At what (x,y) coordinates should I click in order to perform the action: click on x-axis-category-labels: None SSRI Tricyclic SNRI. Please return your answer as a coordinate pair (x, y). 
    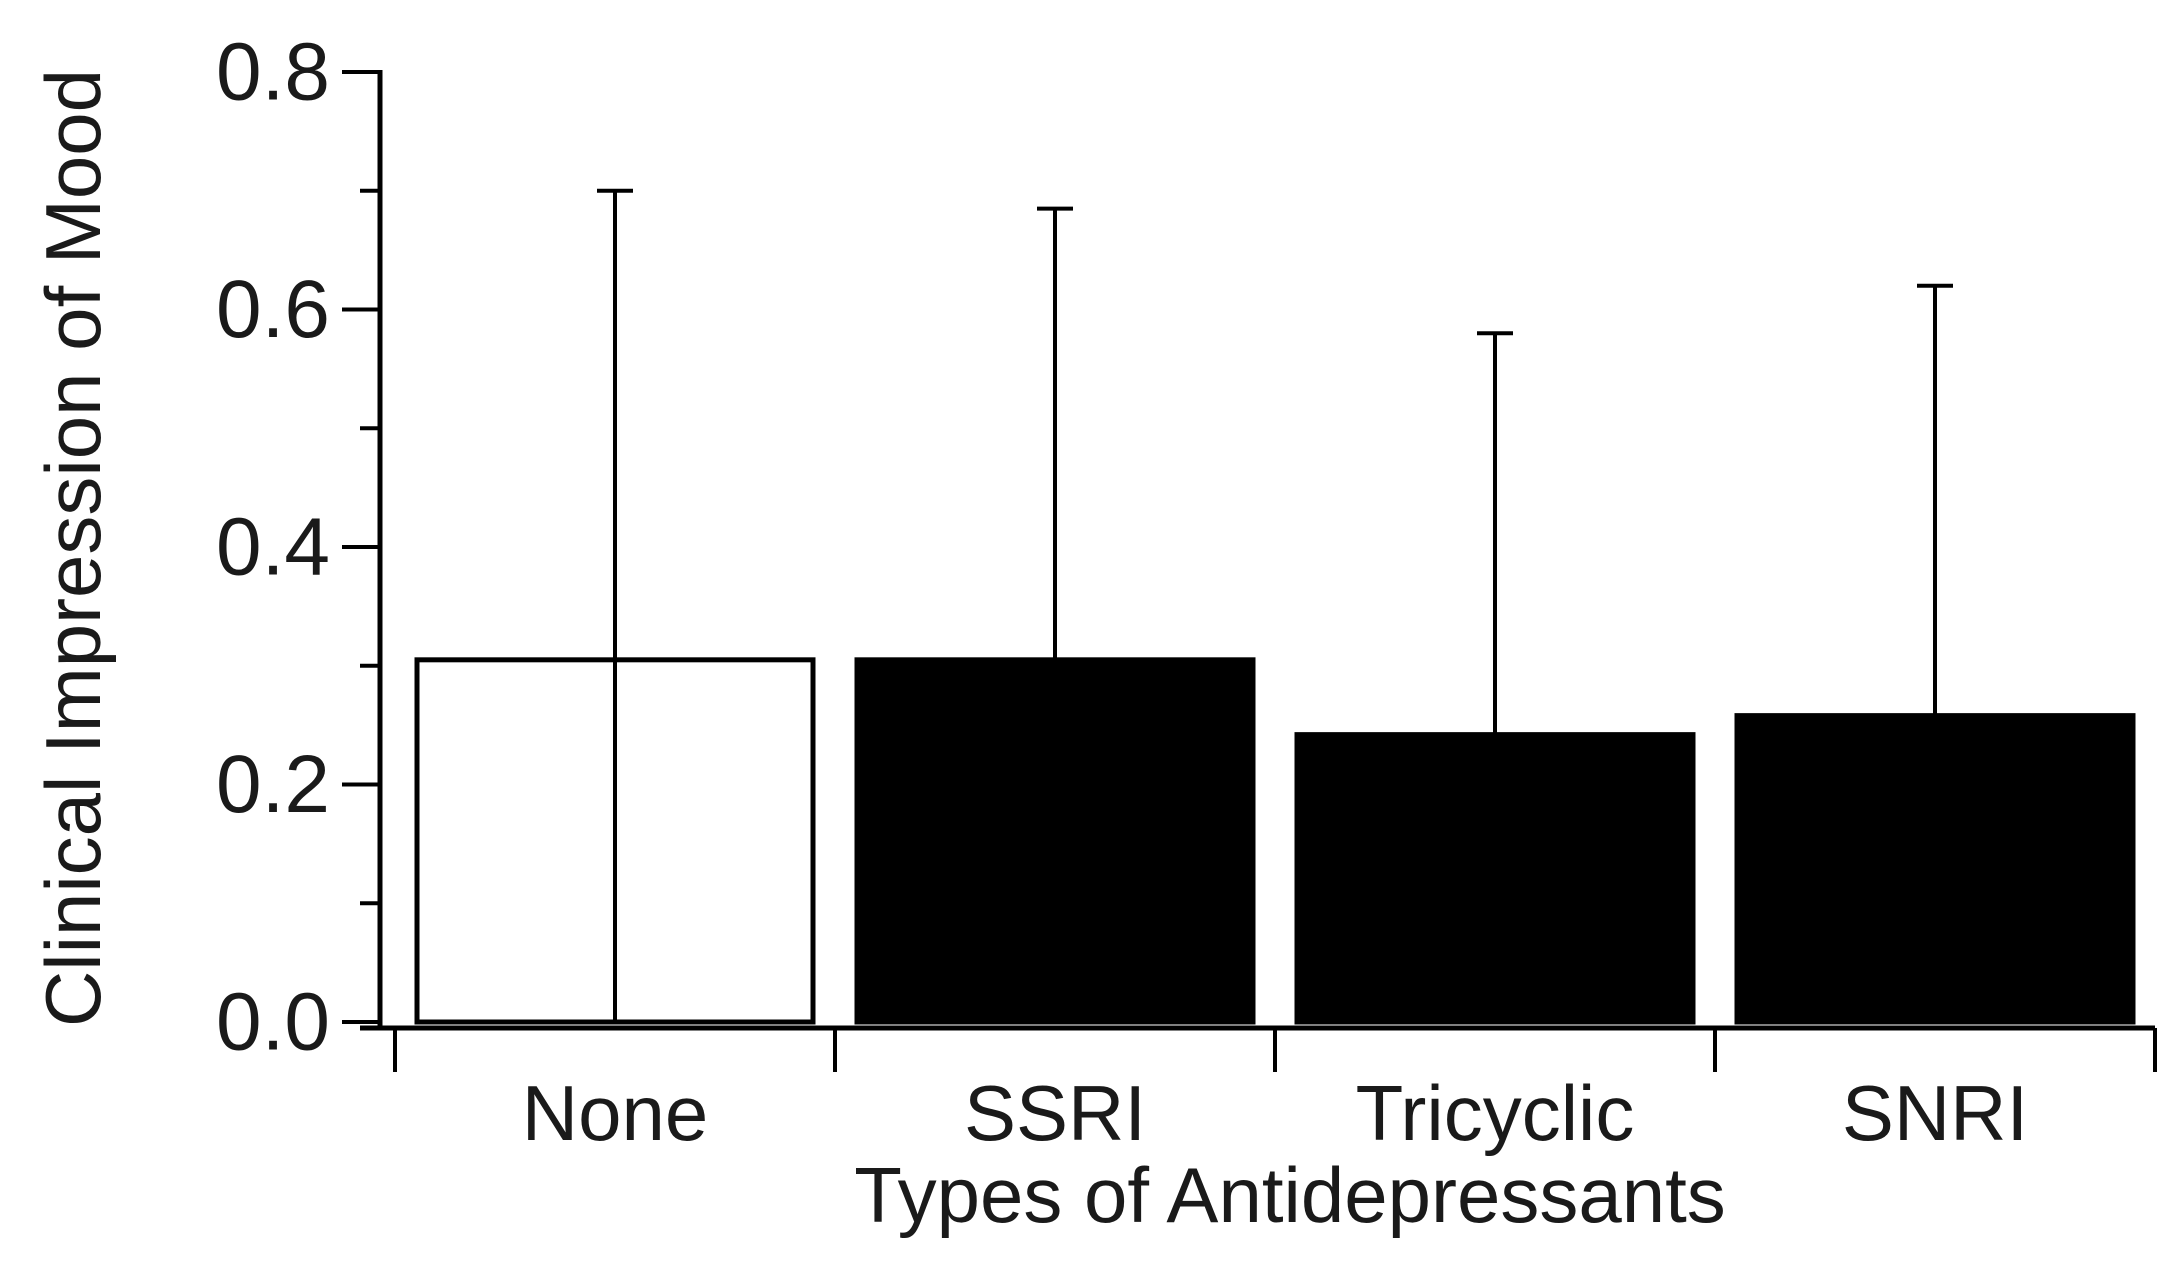
    Looking at the image, I should click on (1275, 1113).